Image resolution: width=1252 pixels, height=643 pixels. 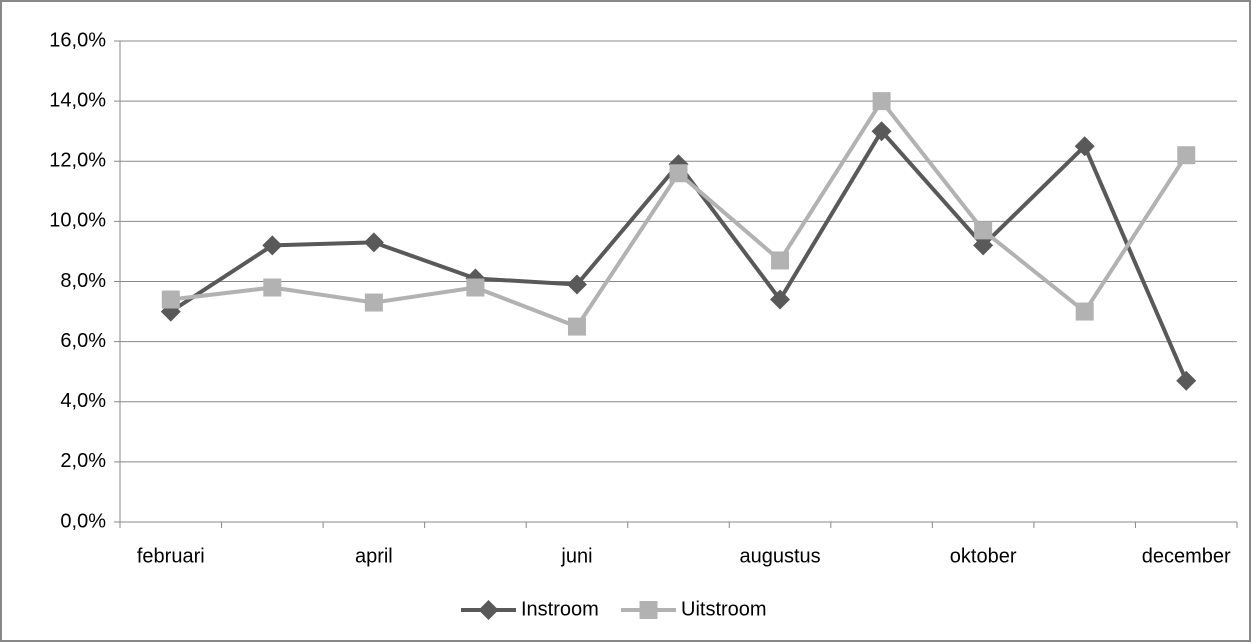 What do you see at coordinates (576, 556) in the screenshot?
I see `x-tick-label: juni` at bounding box center [576, 556].